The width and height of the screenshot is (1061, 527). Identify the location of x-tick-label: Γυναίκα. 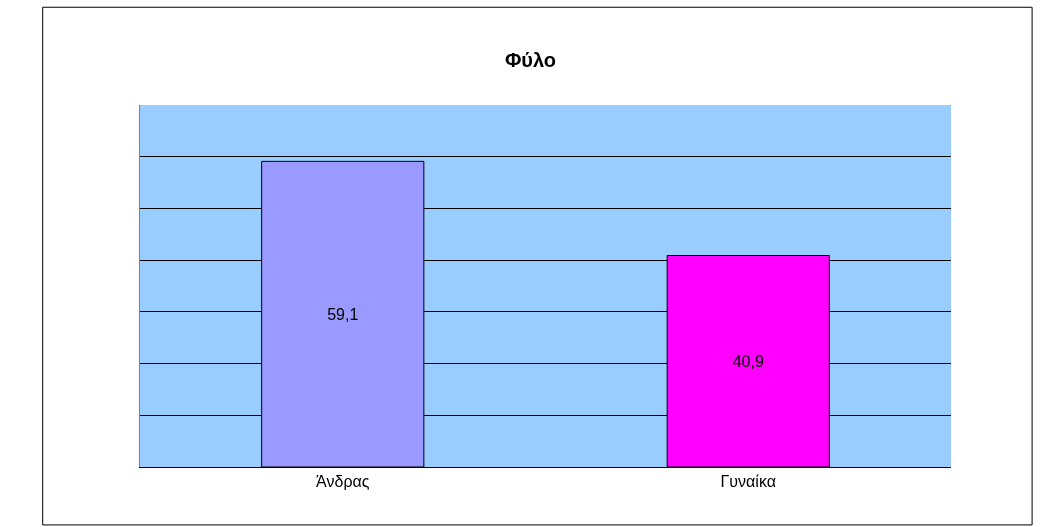
(748, 482).